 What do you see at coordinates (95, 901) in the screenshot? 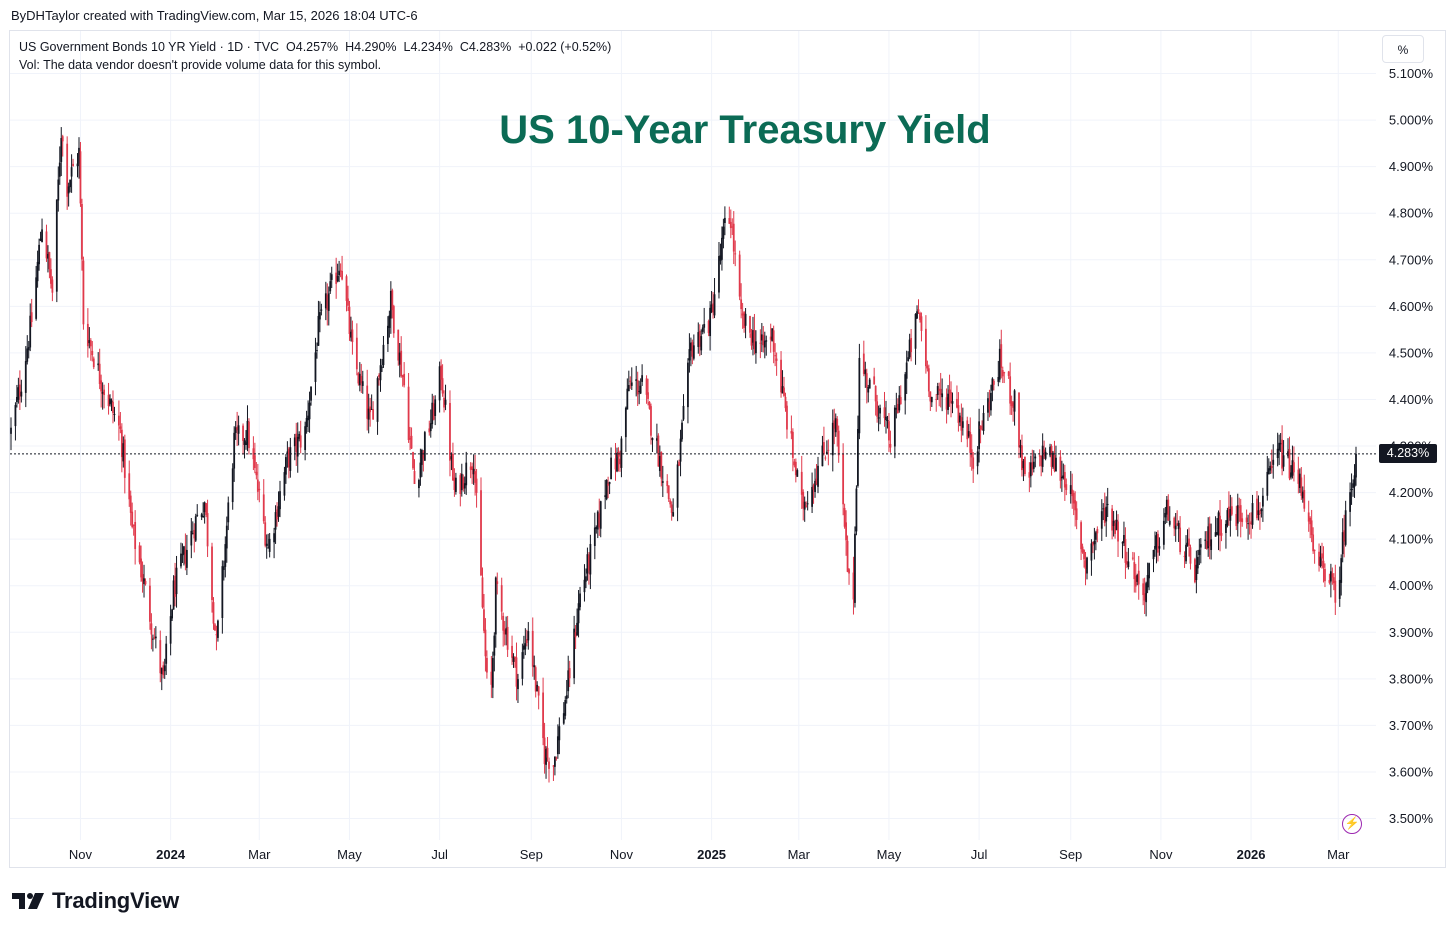
I see `tradingview-brand: TradingView` at bounding box center [95, 901].